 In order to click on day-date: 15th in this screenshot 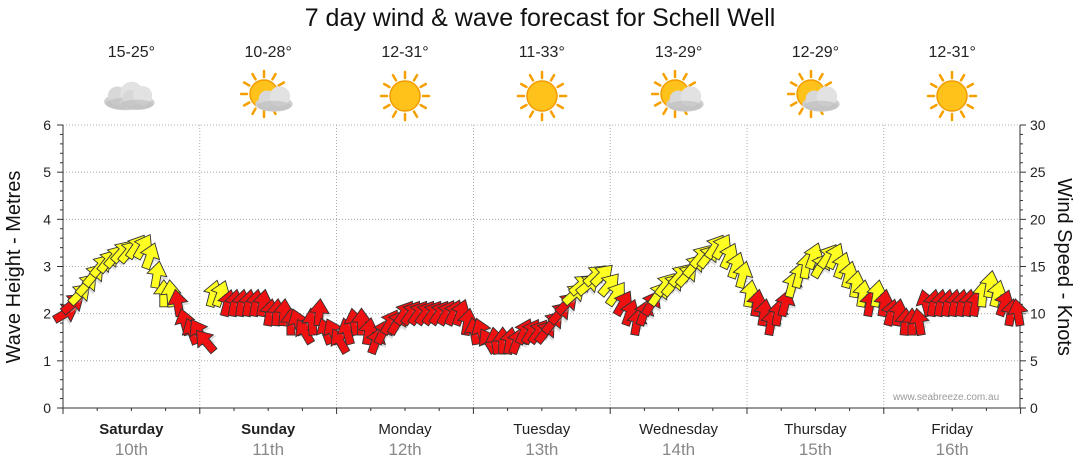, I will do `click(815, 449)`.